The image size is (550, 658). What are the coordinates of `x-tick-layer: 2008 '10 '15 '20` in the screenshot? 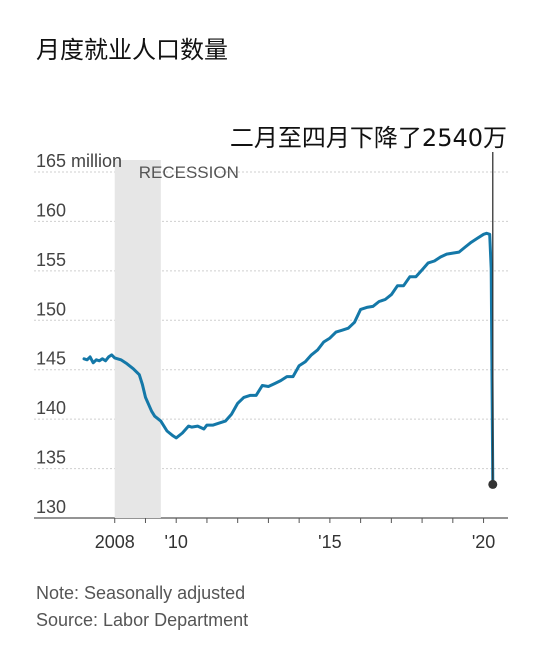 It's located at (295, 535).